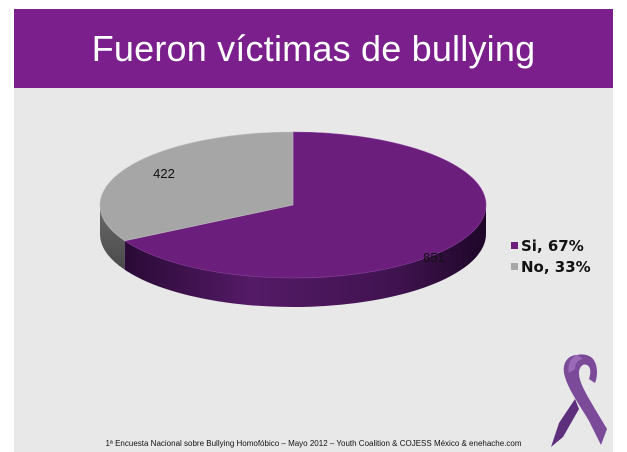 The height and width of the screenshot is (452, 627). What do you see at coordinates (514, 266) in the screenshot?
I see `legend-swatch-no` at bounding box center [514, 266].